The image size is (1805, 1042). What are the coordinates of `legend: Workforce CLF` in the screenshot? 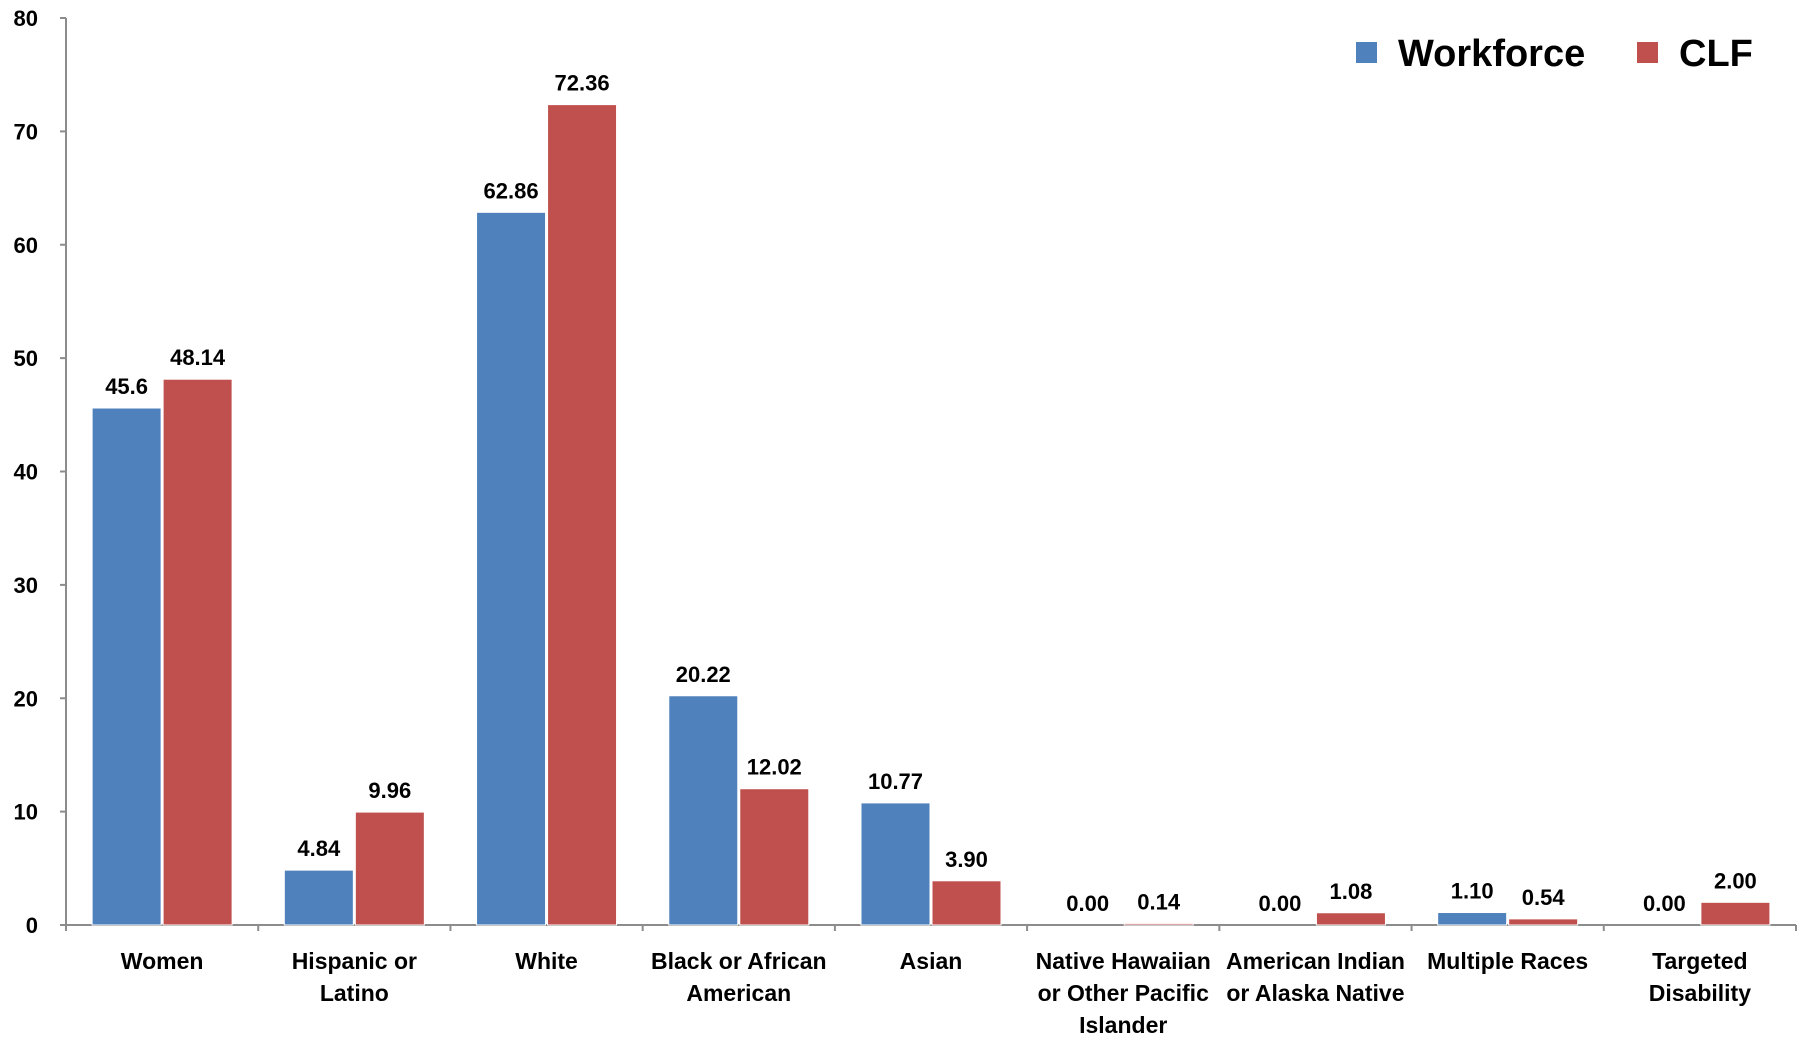 It's located at (1554, 54).